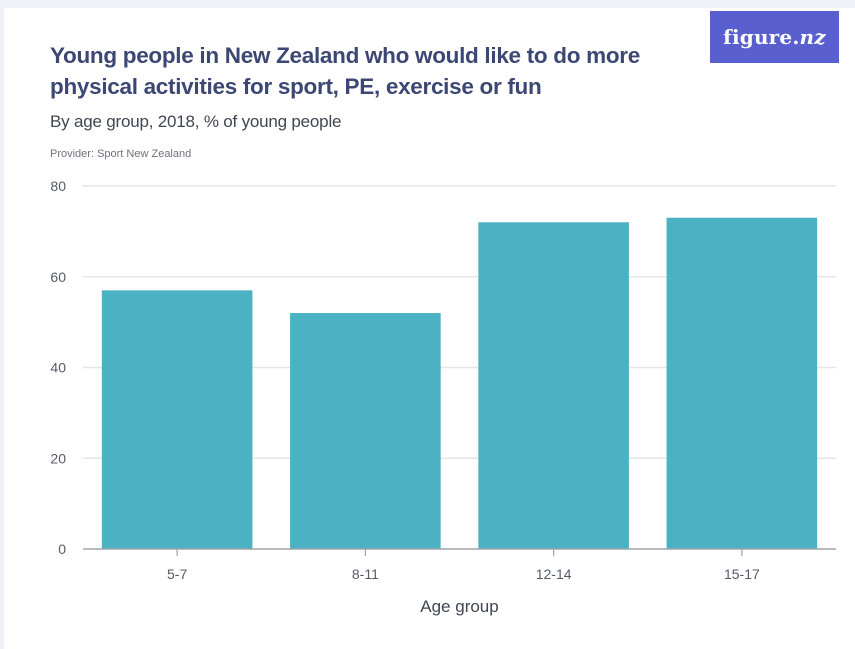 Image resolution: width=855 pixels, height=649 pixels. I want to click on logo-text: figure.nz, so click(774, 37).